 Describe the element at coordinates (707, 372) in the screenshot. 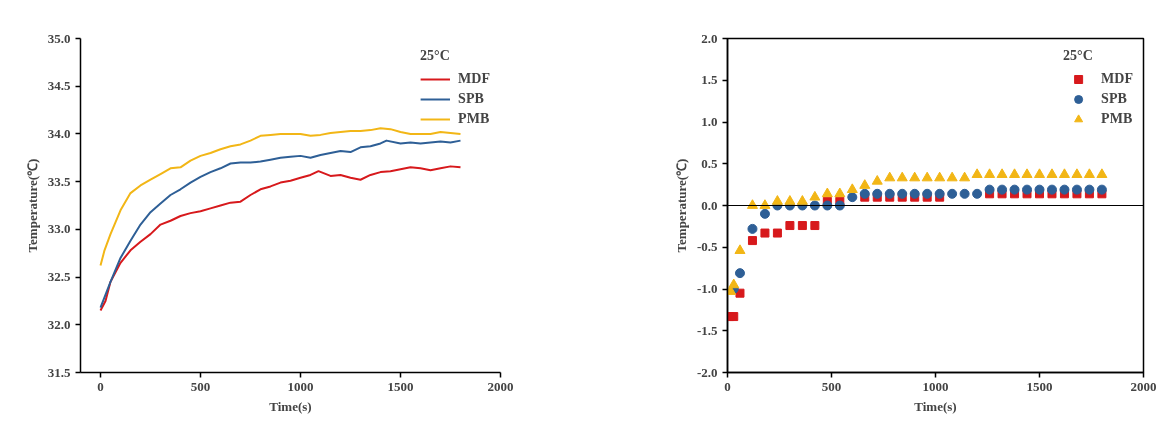

I see `y-tick-label: -2.0` at that location.